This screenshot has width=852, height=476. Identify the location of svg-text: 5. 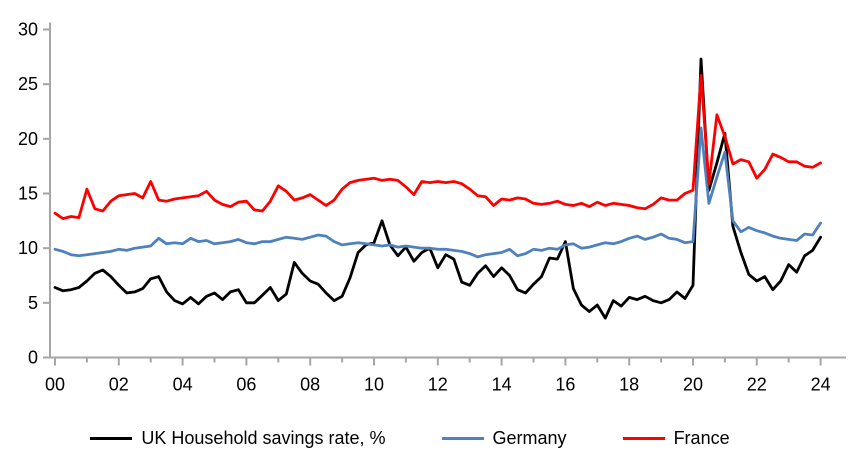
(33, 303).